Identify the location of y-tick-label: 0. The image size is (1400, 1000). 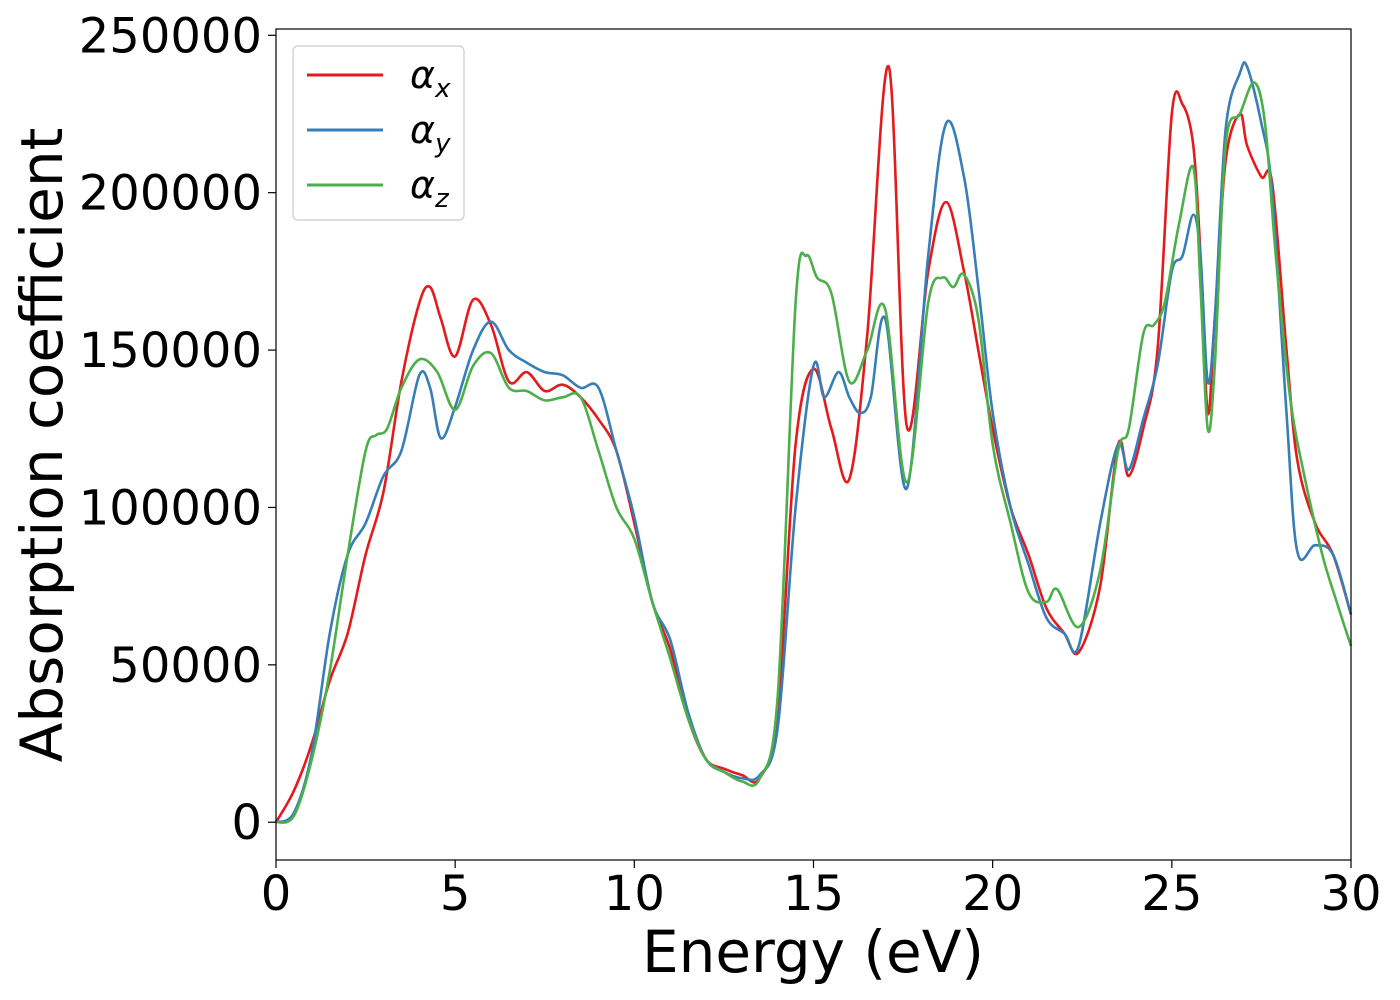
(246, 823).